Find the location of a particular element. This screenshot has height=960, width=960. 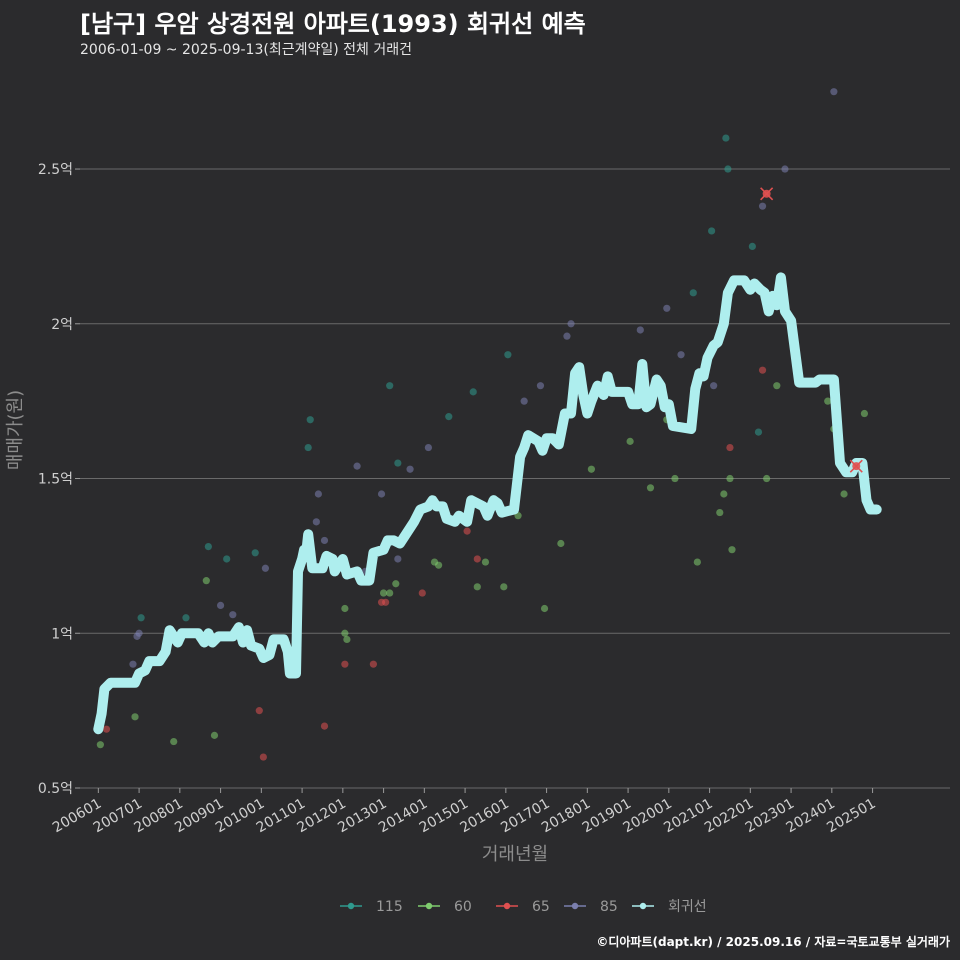

y-tick-label: 2.5억 is located at coordinates (55, 170).